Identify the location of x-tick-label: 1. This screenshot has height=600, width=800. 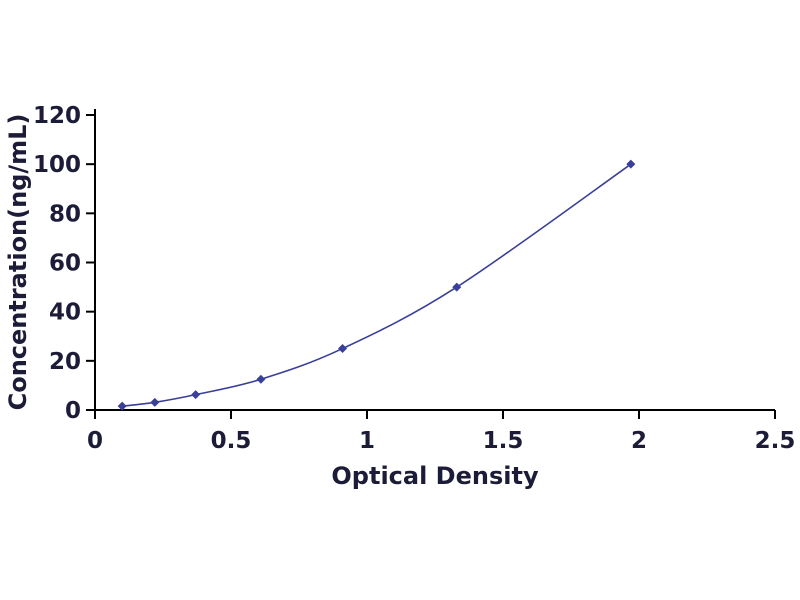
(367, 441).